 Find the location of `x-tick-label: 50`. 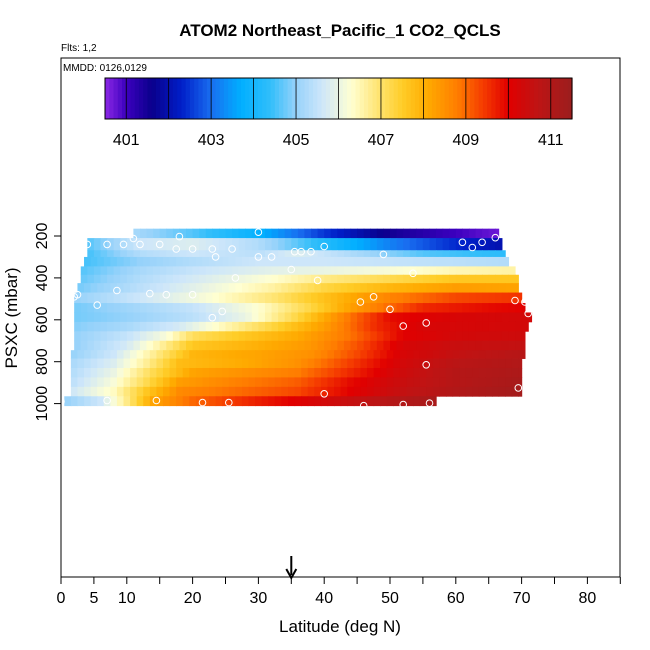

x-tick-label: 50 is located at coordinates (390, 598).